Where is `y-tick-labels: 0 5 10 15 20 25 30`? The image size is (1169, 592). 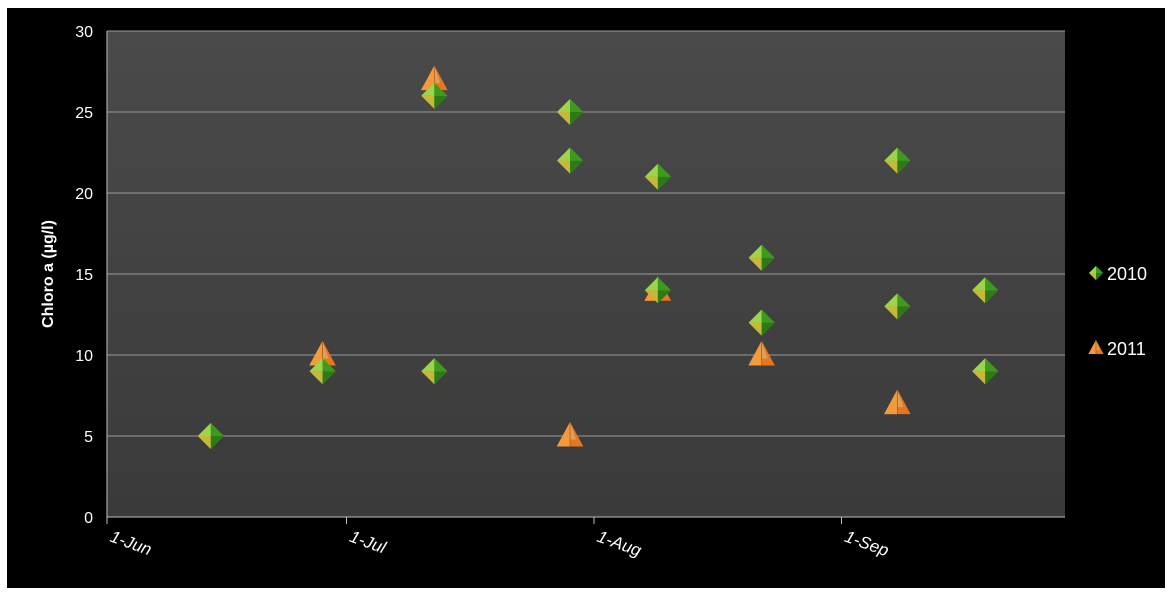 y-tick-labels: 0 5 10 15 20 25 30 is located at coordinates (84, 275).